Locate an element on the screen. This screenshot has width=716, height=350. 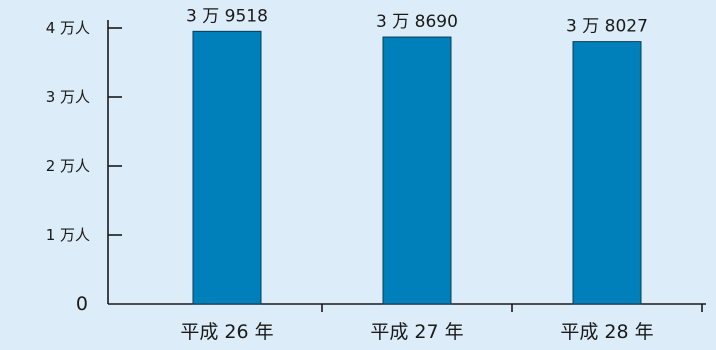
x-category-label: 平成 26 年 is located at coordinates (226, 332).